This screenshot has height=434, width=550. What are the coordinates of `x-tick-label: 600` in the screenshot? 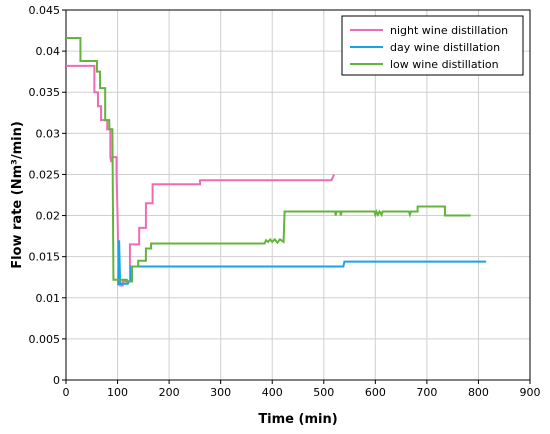 It's located at (375, 392).